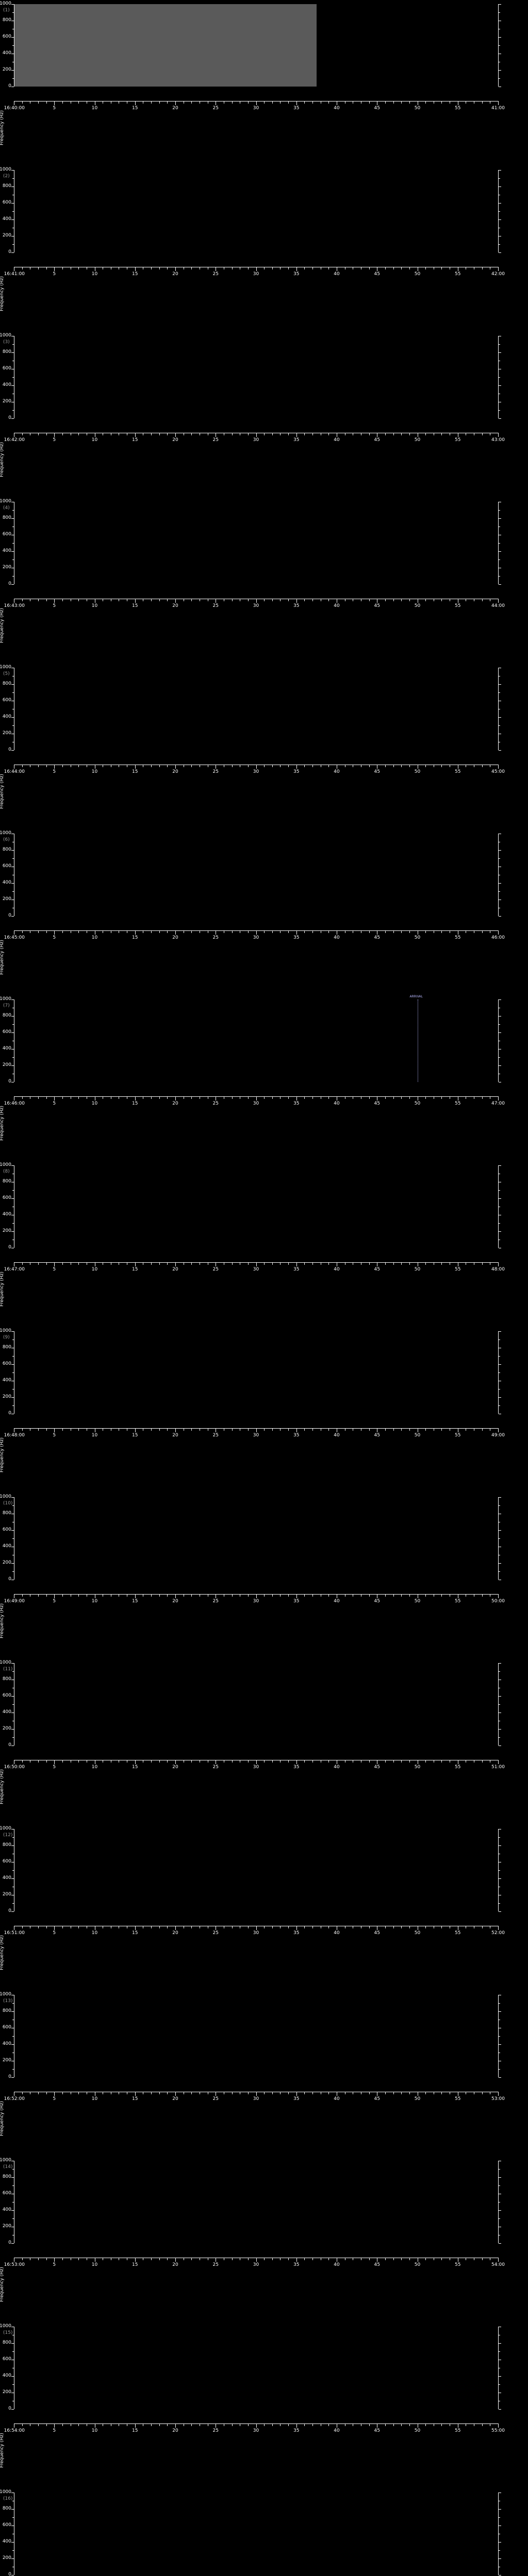  I want to click on x-tick-label: 20, so click(175, 1602).